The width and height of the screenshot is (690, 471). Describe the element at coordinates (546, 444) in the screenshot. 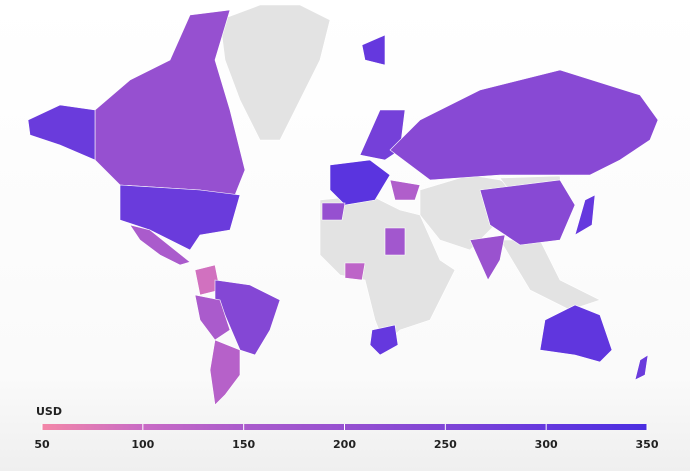

I see `legend-tick-label: 300` at that location.